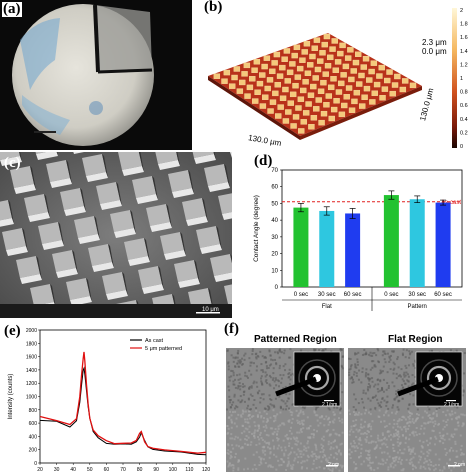 This screenshot has height=474, width=474. What do you see at coordinates (12, 9) in the screenshot?
I see `panel-label-a: (a)` at bounding box center [12, 9].